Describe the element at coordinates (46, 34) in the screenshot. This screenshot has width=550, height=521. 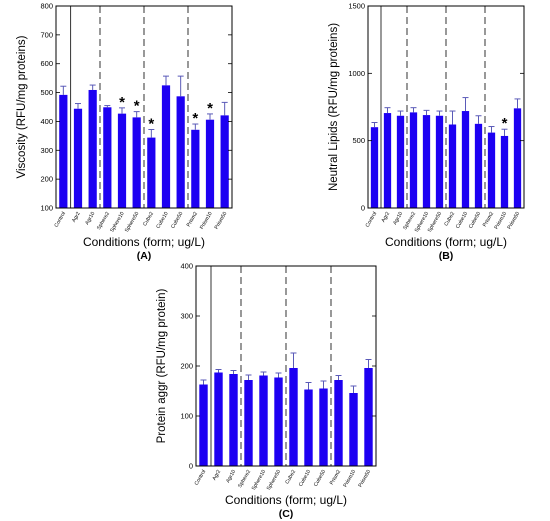
I see `y-tick-label: 700` at that location.